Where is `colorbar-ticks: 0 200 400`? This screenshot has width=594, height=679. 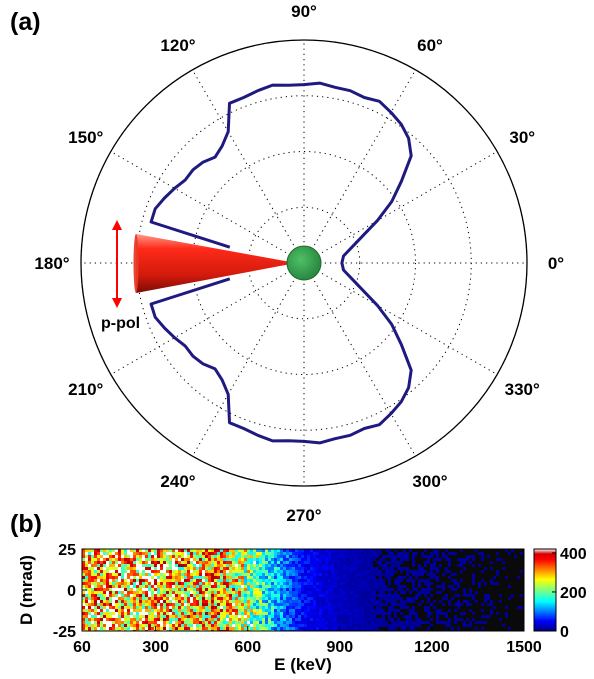 colorbar-ticks: 0 200 400 is located at coordinates (569, 593).